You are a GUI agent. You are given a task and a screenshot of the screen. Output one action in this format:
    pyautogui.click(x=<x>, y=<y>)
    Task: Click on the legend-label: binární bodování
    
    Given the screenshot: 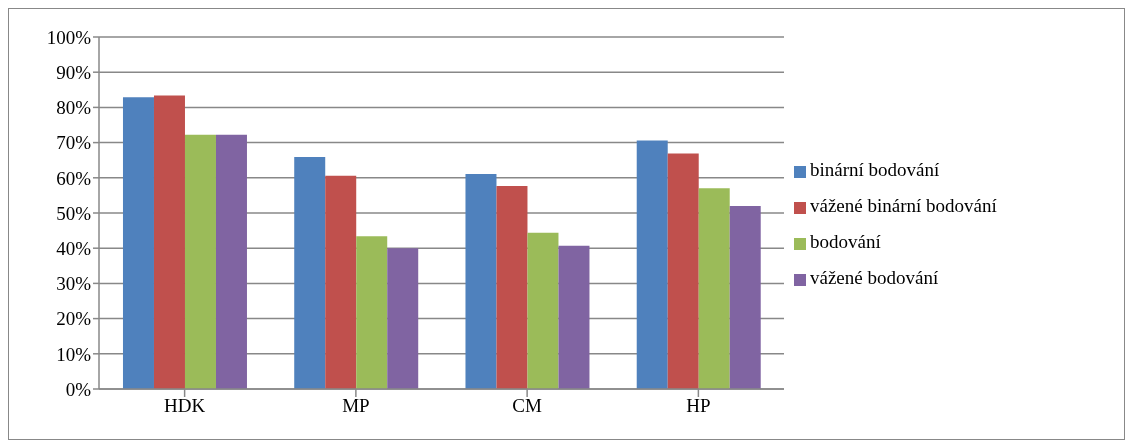 What is the action you would take?
    pyautogui.click(x=875, y=169)
    